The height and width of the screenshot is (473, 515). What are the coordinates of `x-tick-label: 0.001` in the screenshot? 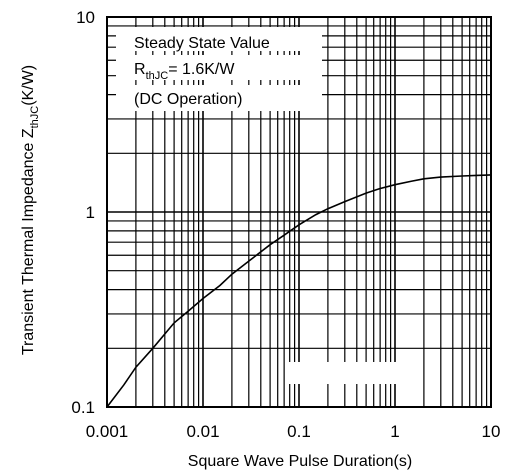 It's located at (107, 431).